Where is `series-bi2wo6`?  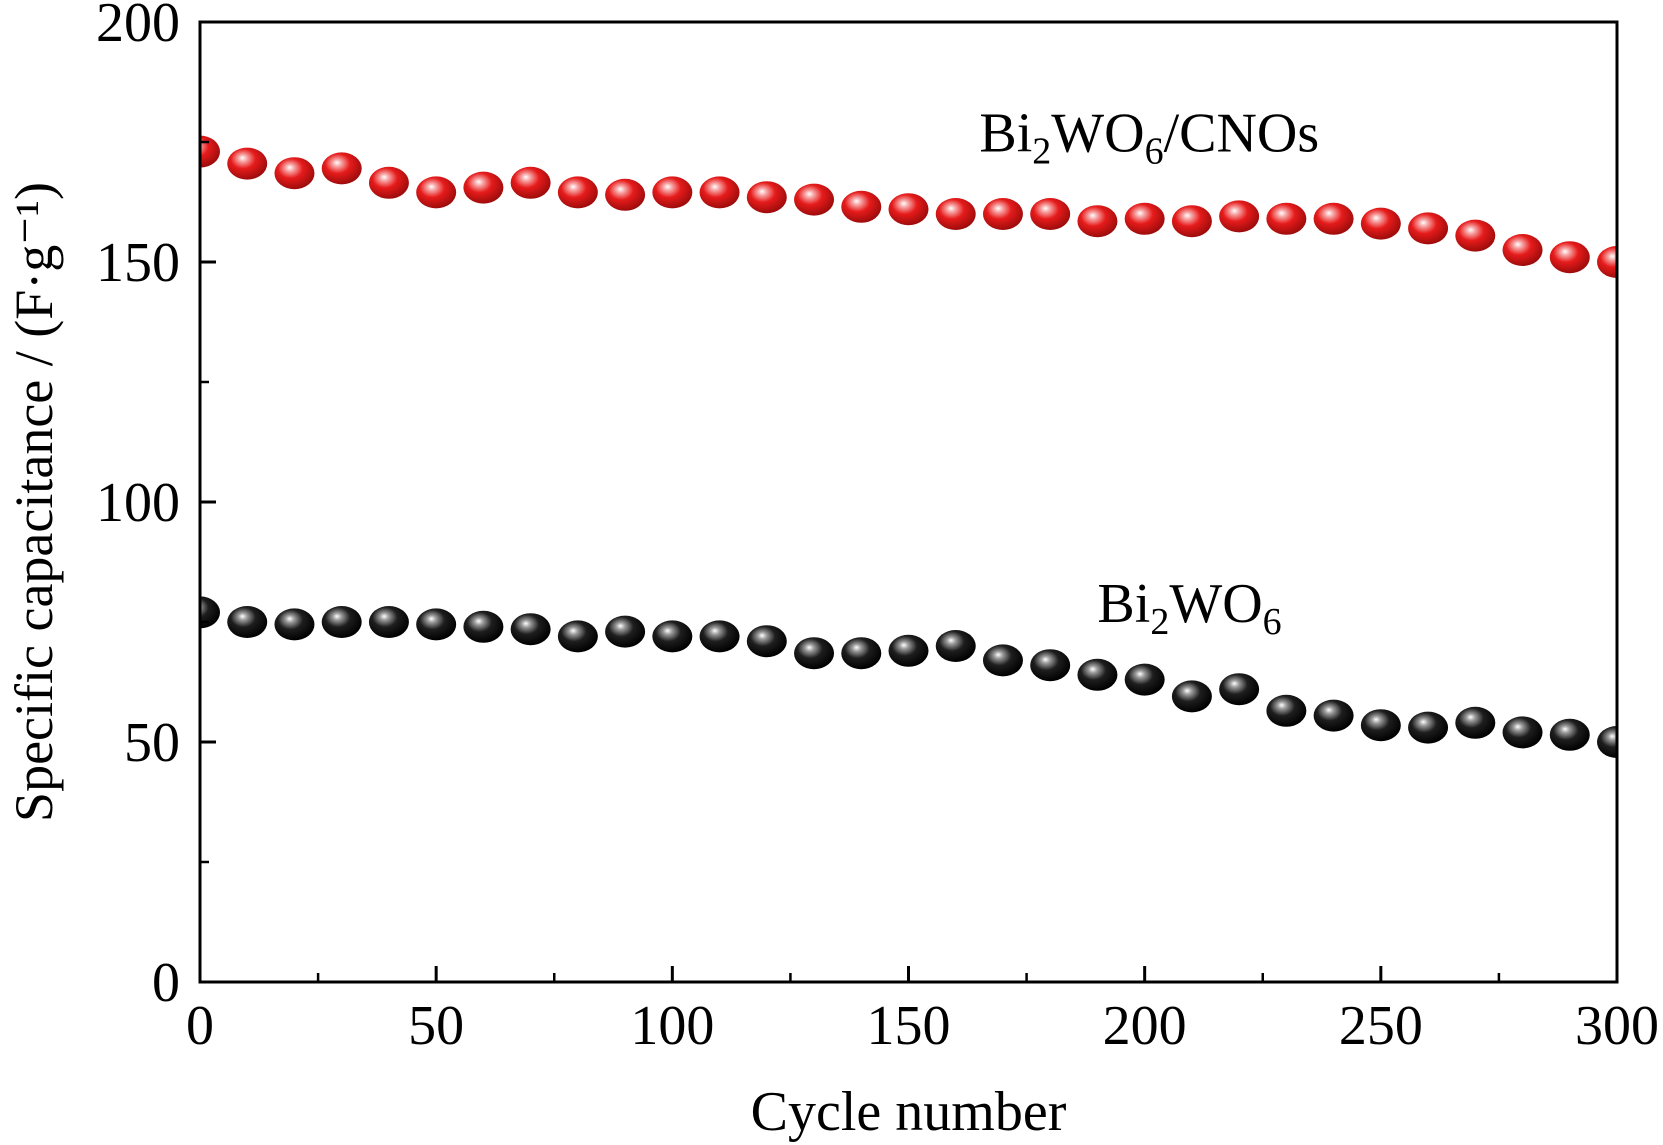
series-bi2wo6 is located at coordinates (908, 677).